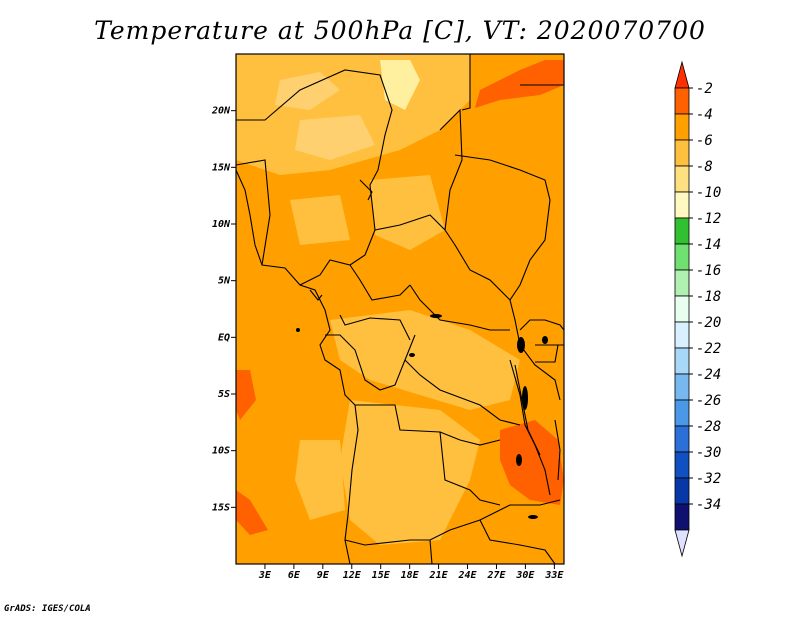 The image size is (800, 618). Describe the element at coordinates (704, 167) in the screenshot. I see `legend-label: -8` at that location.